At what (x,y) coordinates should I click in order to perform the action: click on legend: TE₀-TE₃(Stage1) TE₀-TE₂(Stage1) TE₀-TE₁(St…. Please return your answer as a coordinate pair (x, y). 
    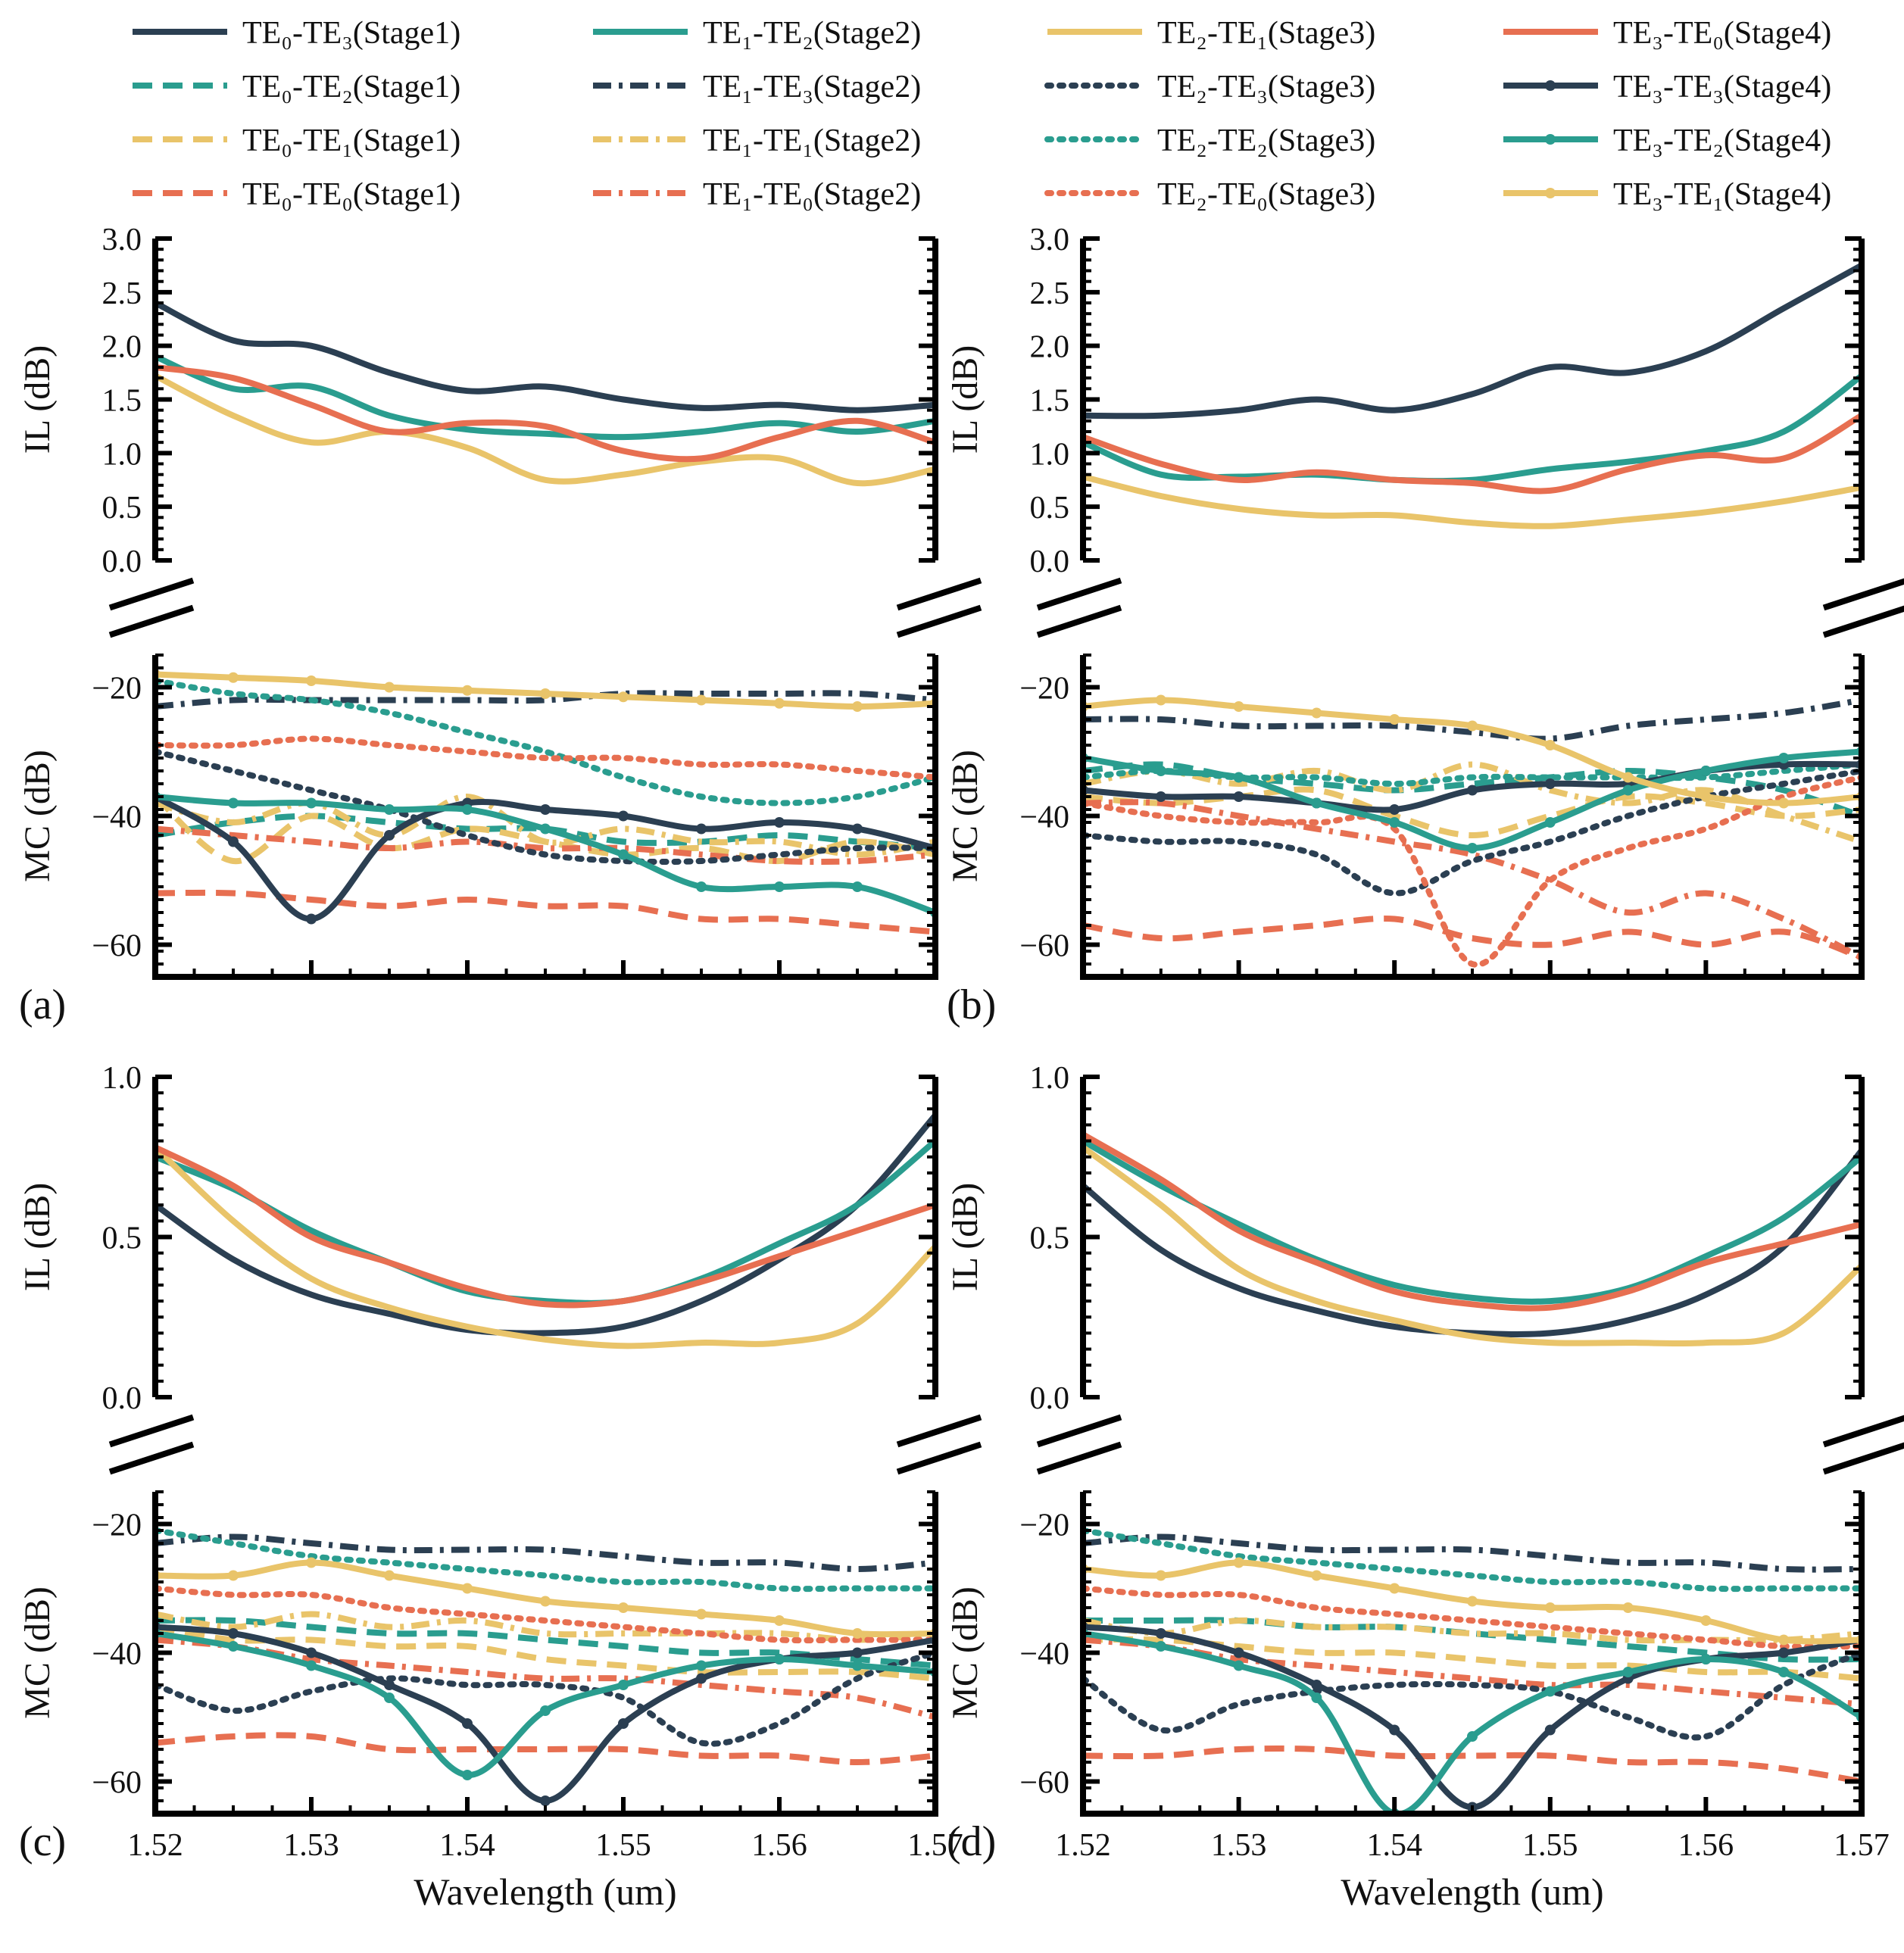
    Looking at the image, I should click on (982, 114).